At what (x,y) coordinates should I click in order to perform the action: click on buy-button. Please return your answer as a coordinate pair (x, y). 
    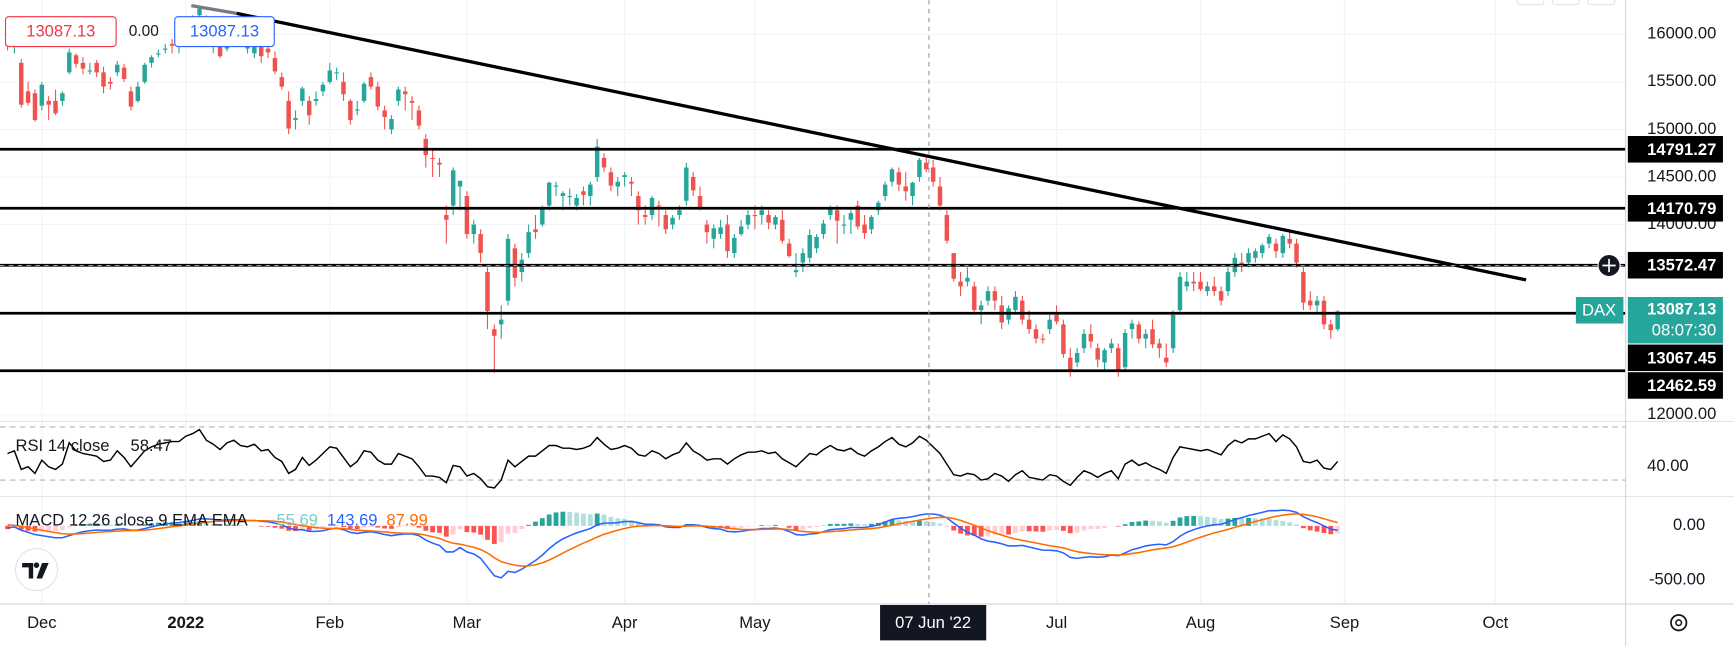
    Looking at the image, I should click on (224, 32).